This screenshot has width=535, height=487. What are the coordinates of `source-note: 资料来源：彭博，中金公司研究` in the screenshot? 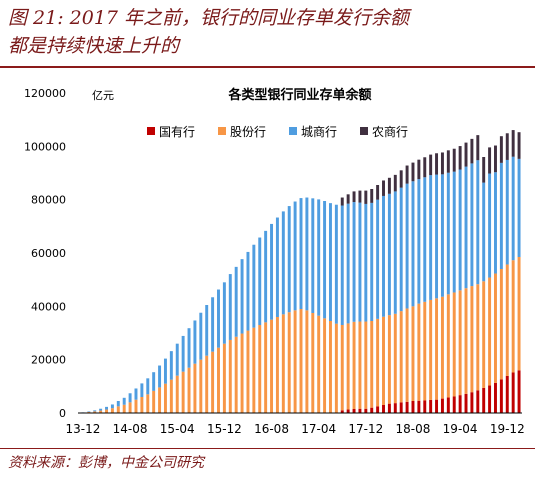 It's located at (106, 463).